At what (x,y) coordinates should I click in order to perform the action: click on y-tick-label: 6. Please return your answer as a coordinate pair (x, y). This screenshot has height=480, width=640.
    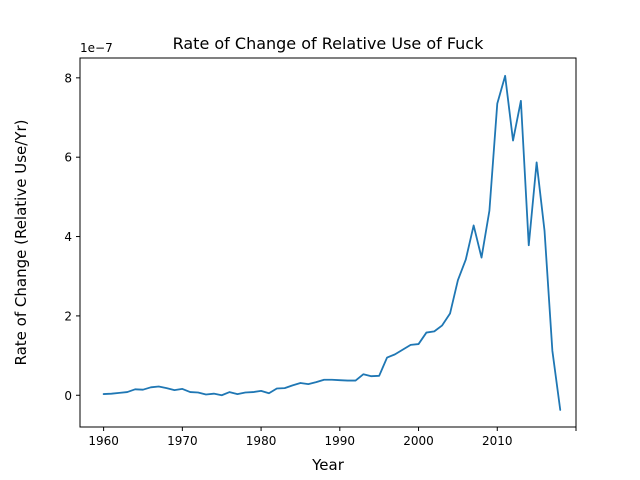
    Looking at the image, I should click on (68, 158).